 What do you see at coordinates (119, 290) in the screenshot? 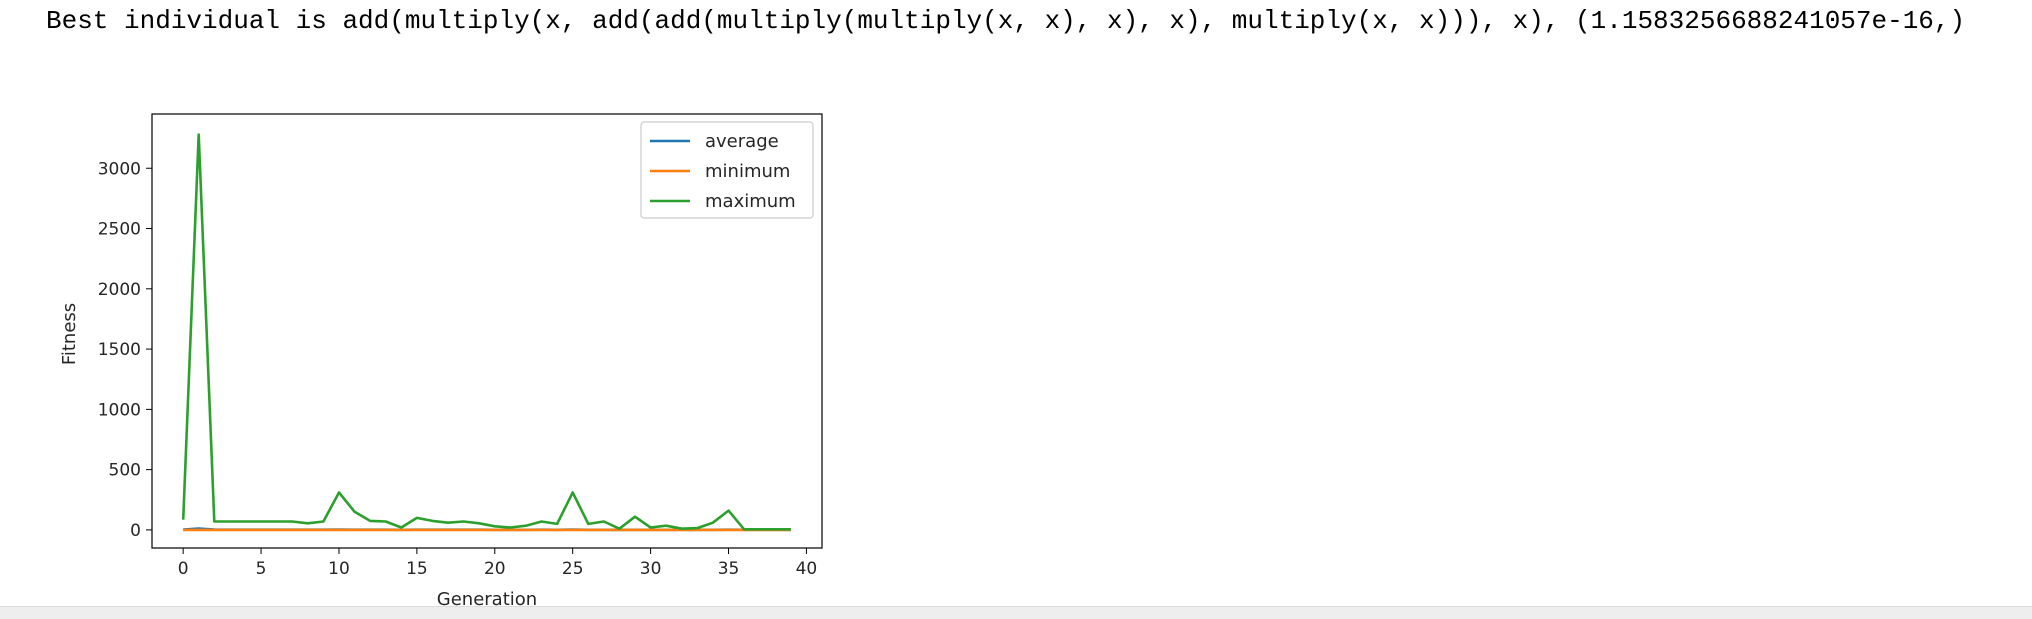
I see `y-tick-label: 2000` at bounding box center [119, 290].